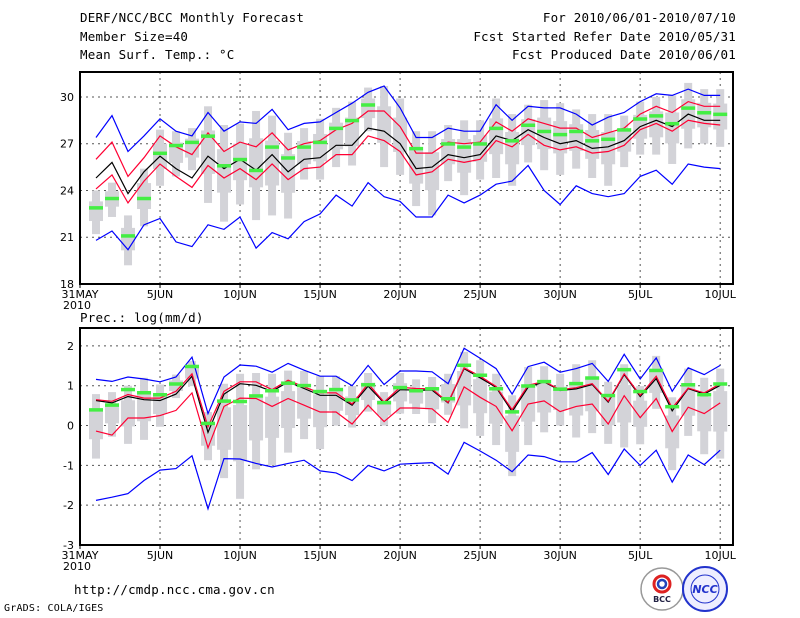  Describe the element at coordinates (68, 505) in the screenshot. I see `y-tick-label: -2` at that location.